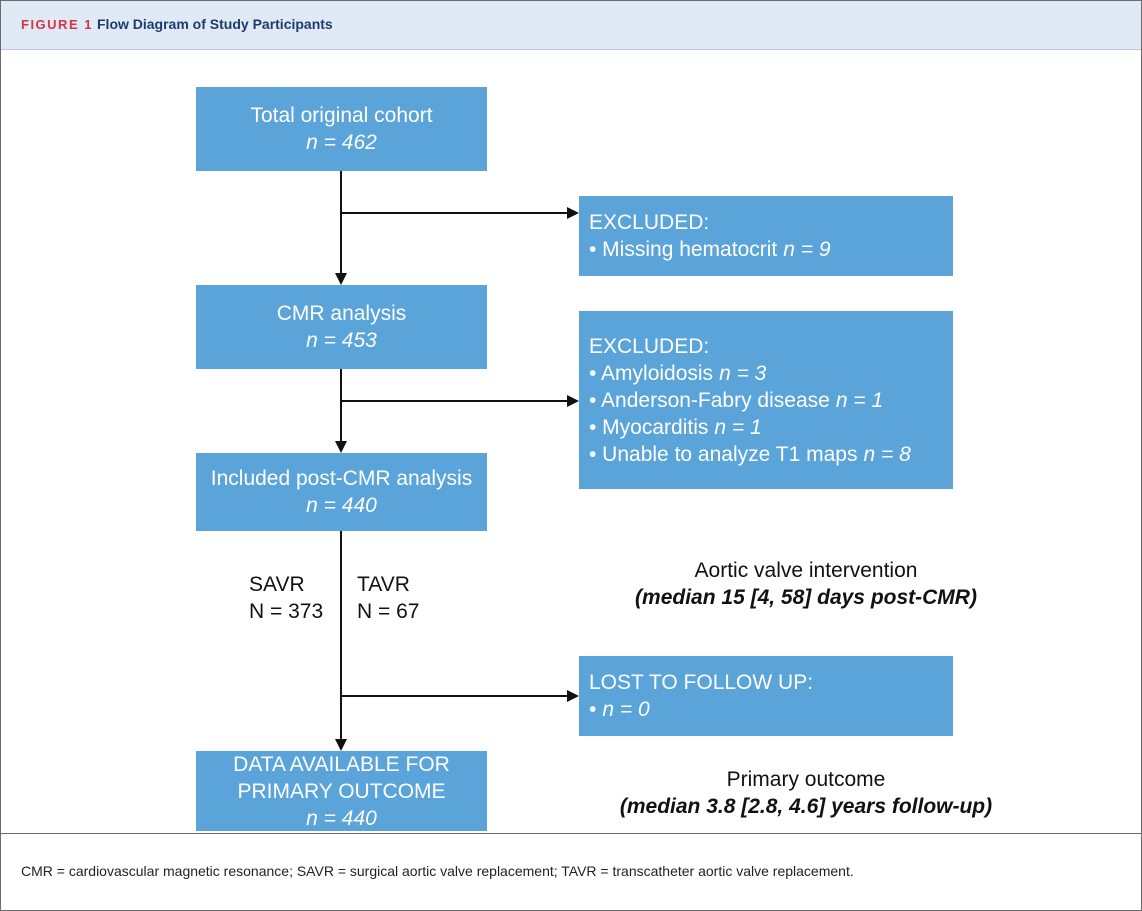 The width and height of the screenshot is (1142, 911). I want to click on box-line: • Amyloidosis n = 3, so click(771, 373).